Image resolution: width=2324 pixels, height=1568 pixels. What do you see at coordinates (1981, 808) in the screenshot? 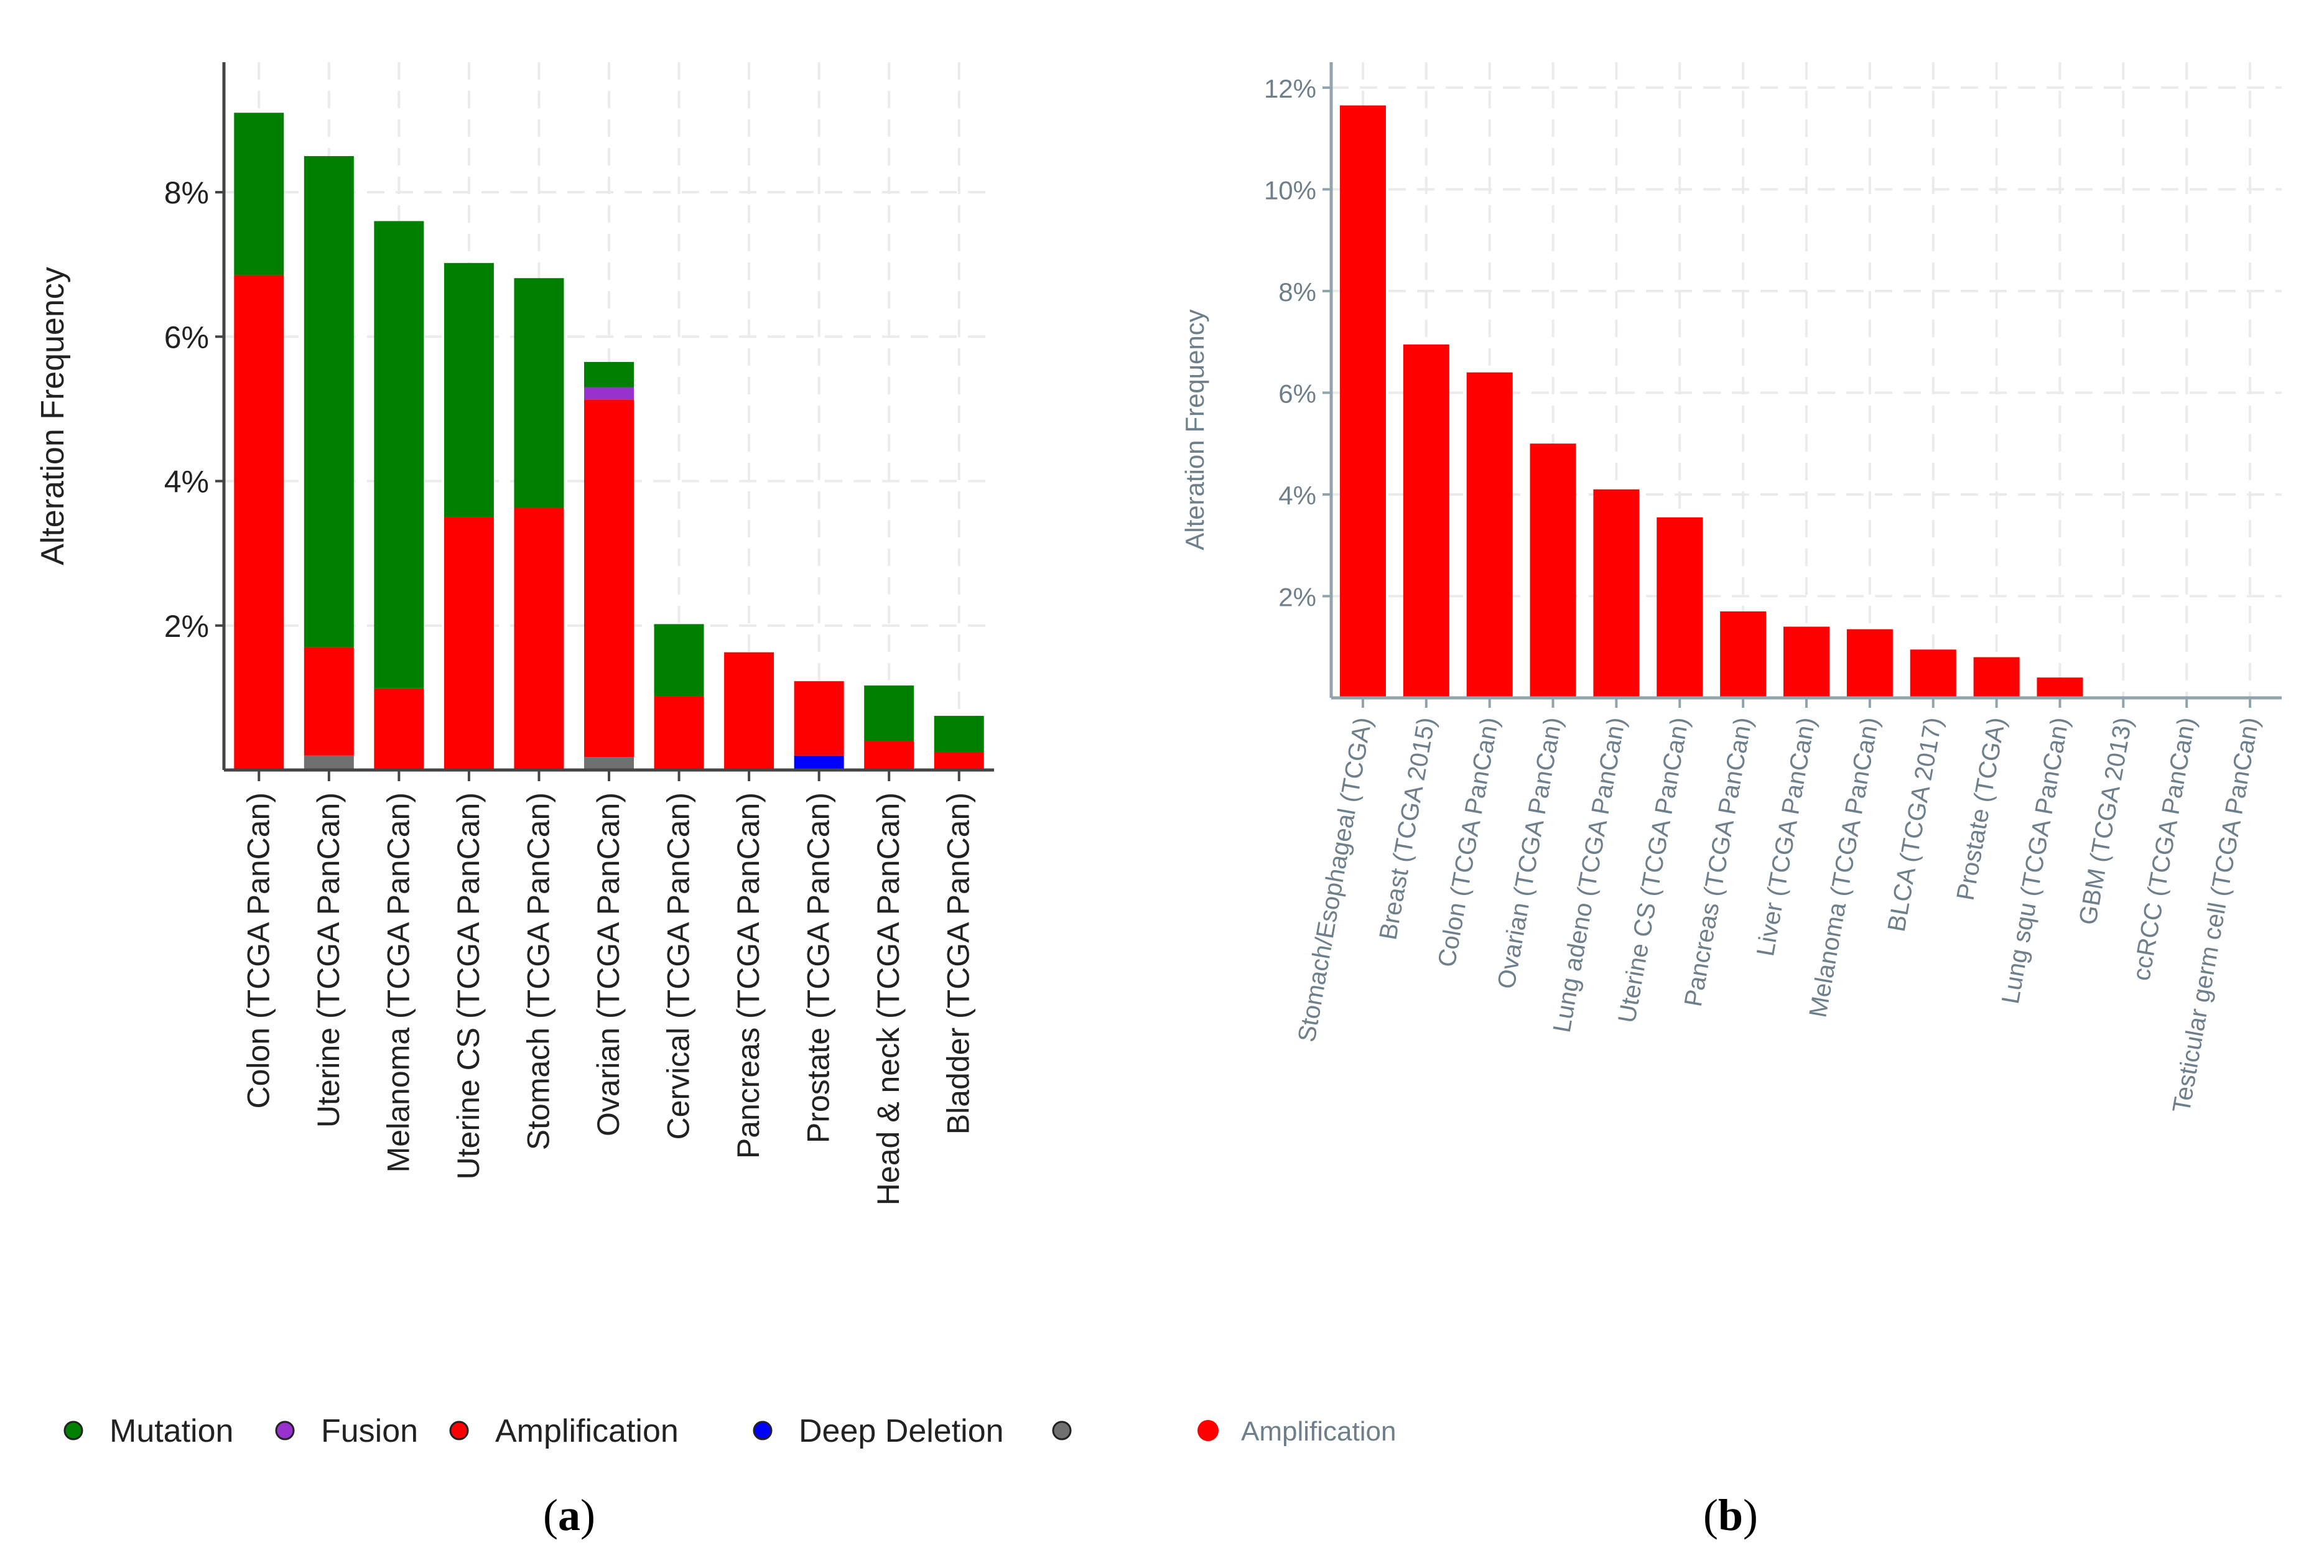
I see `x-tick-label: Prostate (TCGA)` at bounding box center [1981, 808].